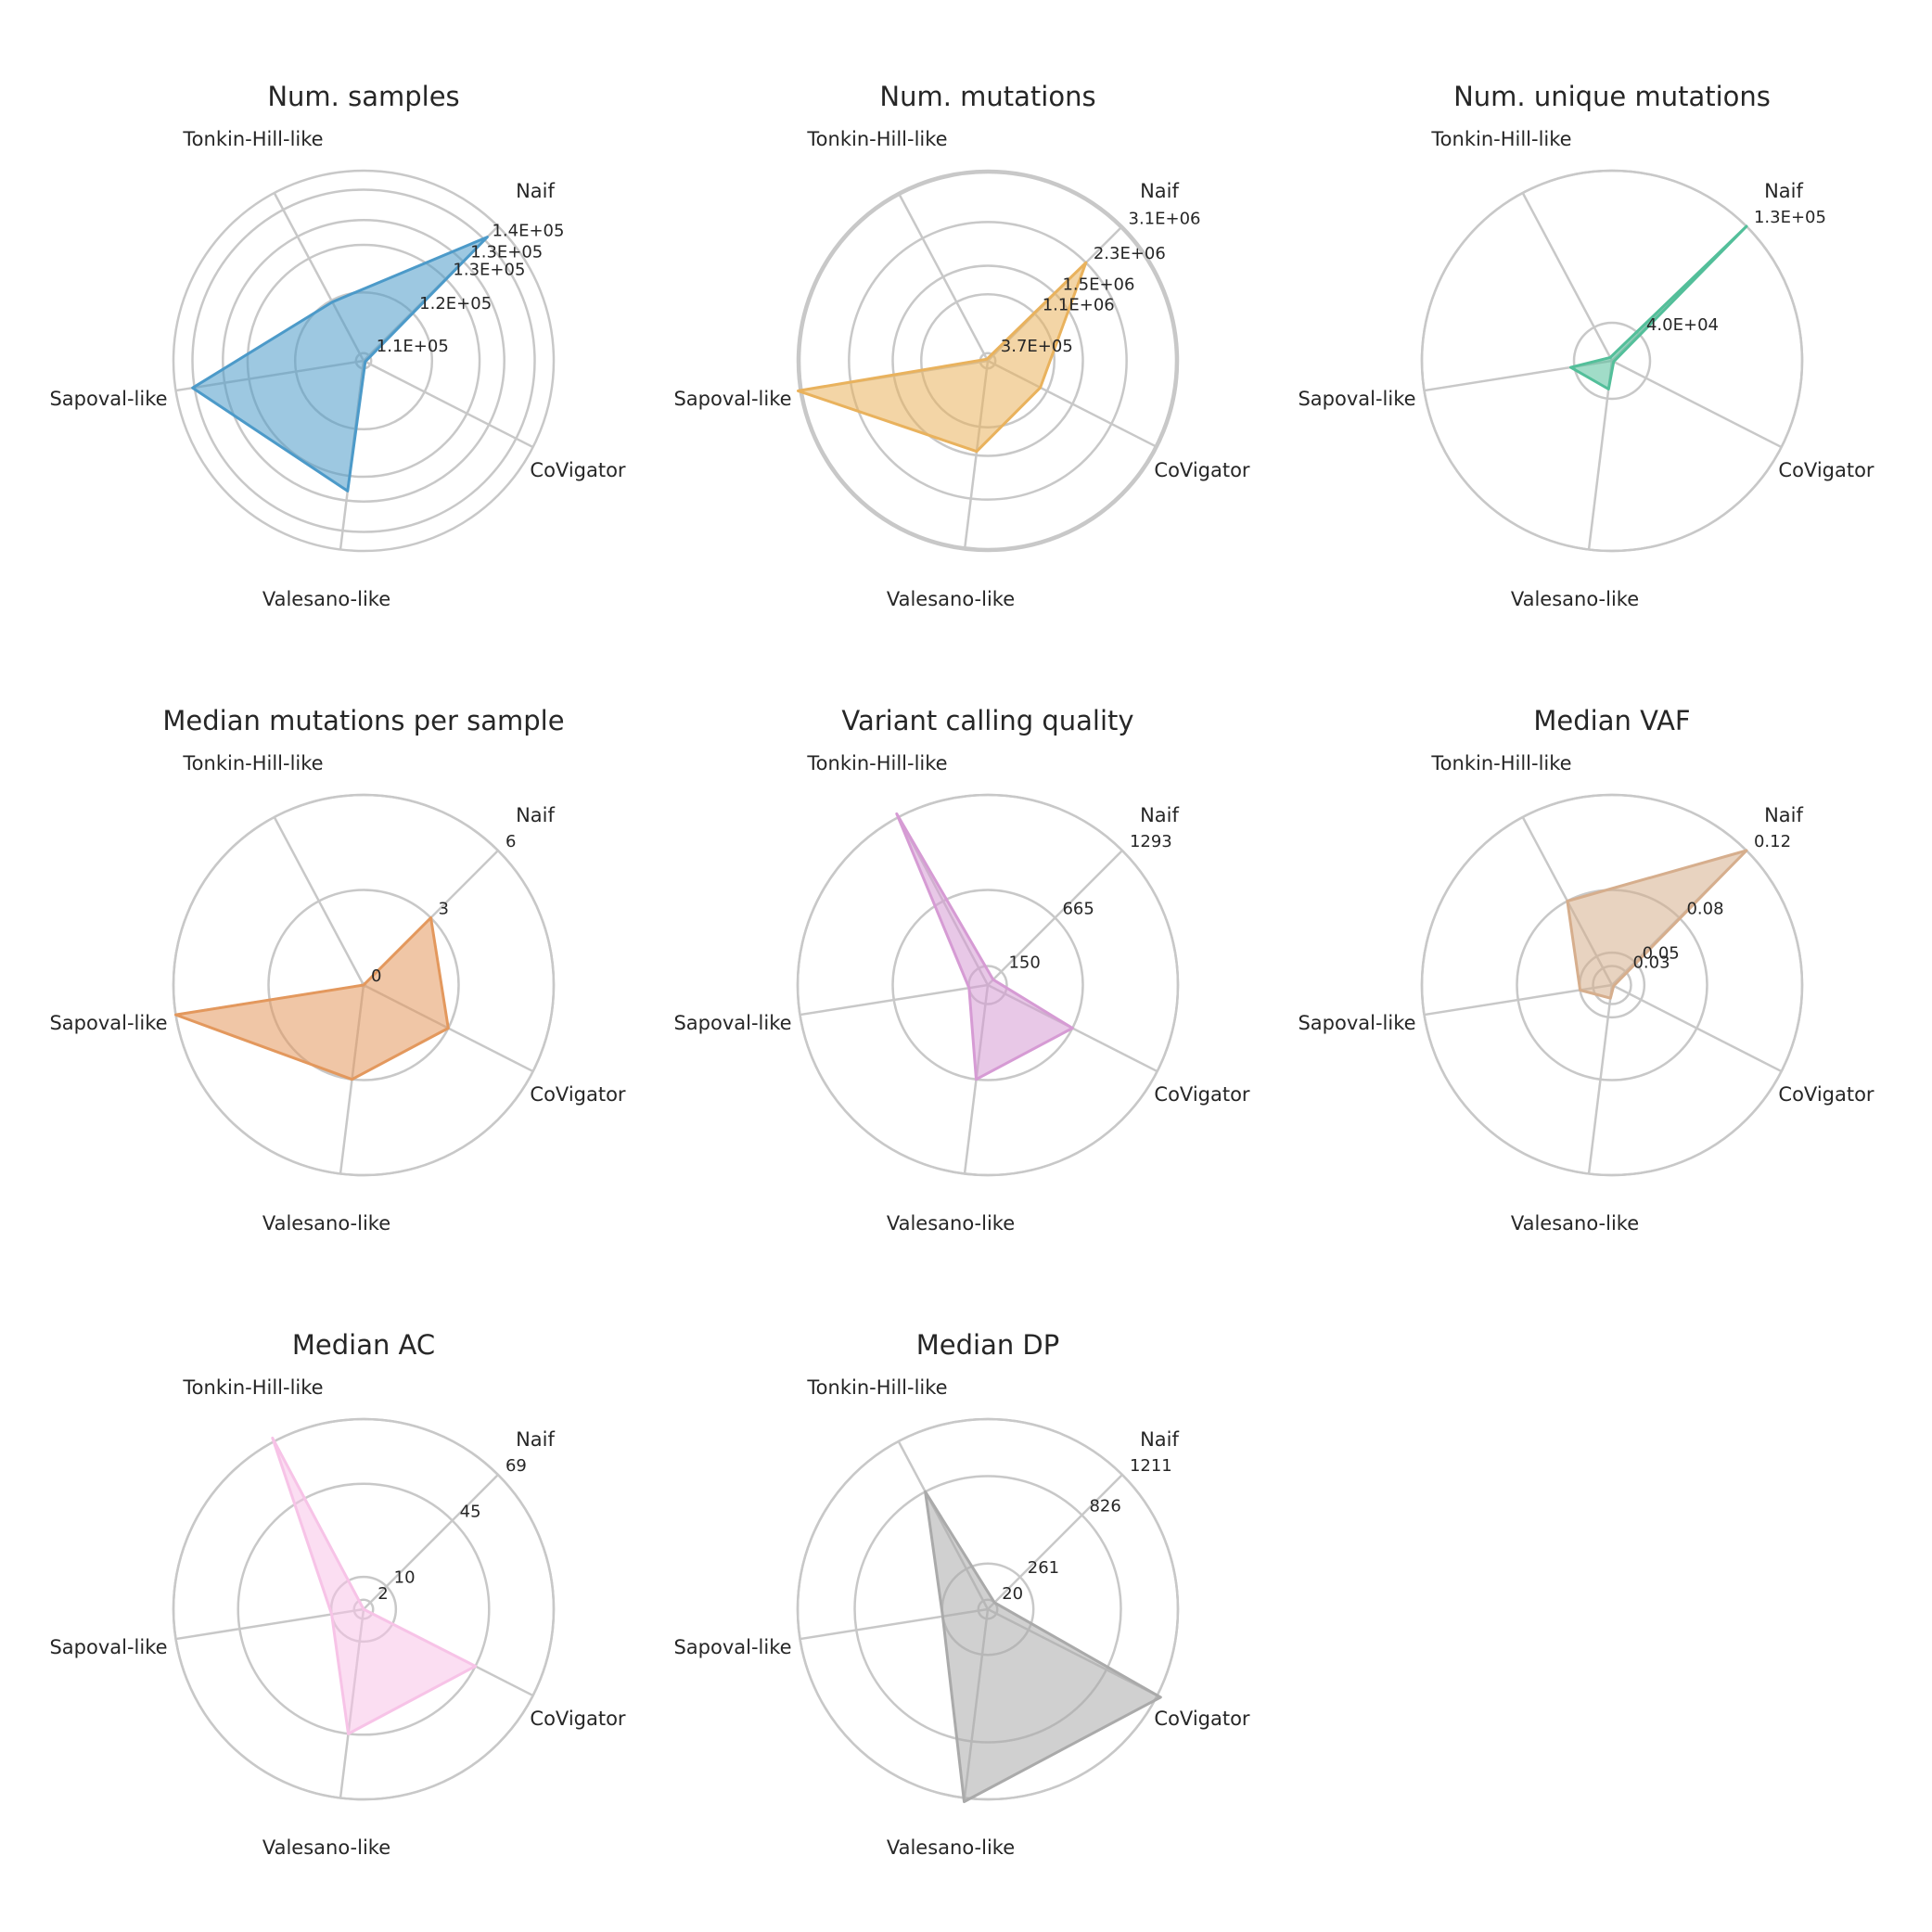 Image resolution: width=1932 pixels, height=1932 pixels. Describe the element at coordinates (470, 1511) in the screenshot. I see `radial-tick-label: 45` at that location.